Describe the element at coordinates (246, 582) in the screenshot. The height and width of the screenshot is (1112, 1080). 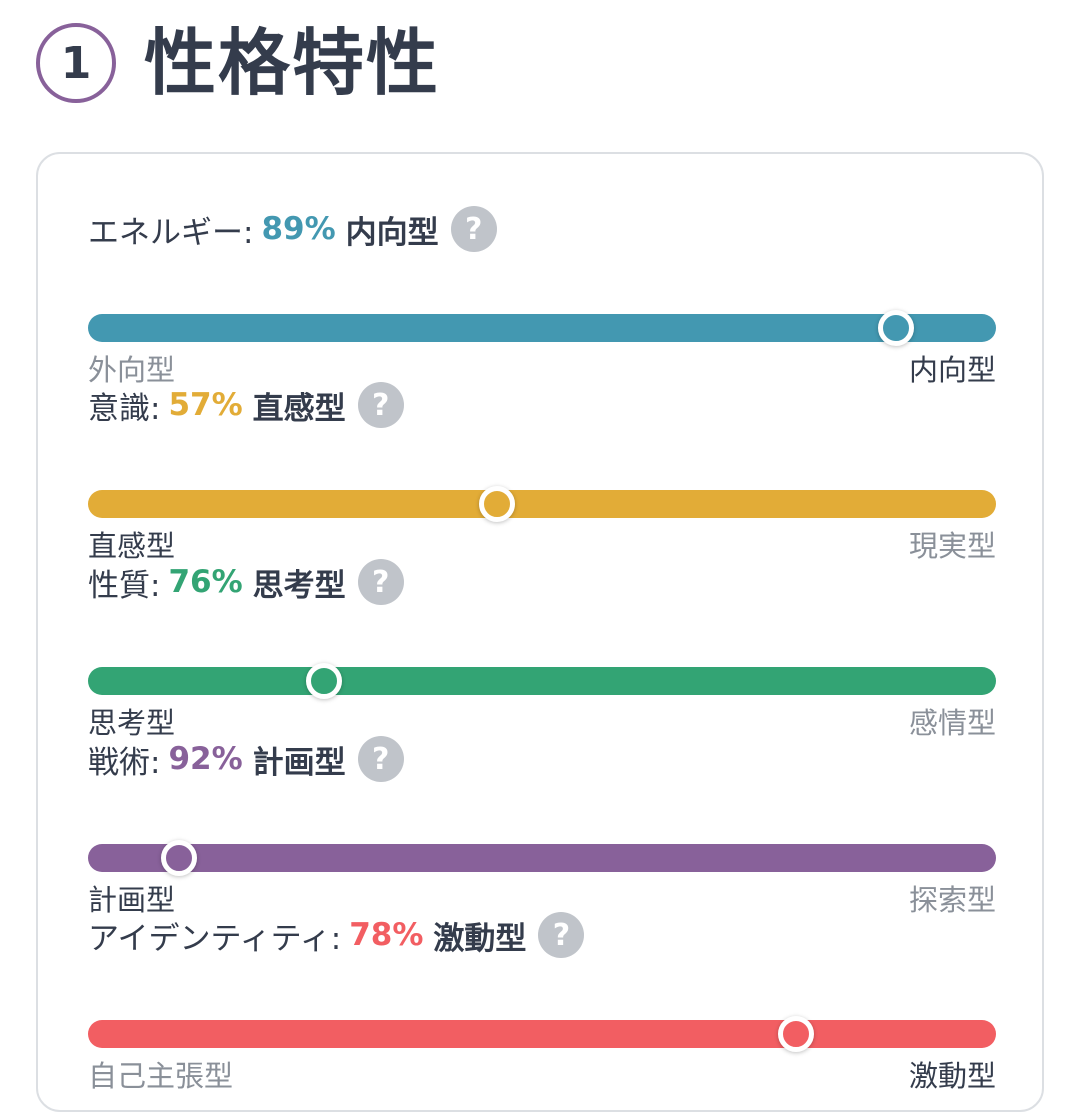
I see `trait-heading: 性質: 76% 思考型 ?` at that location.